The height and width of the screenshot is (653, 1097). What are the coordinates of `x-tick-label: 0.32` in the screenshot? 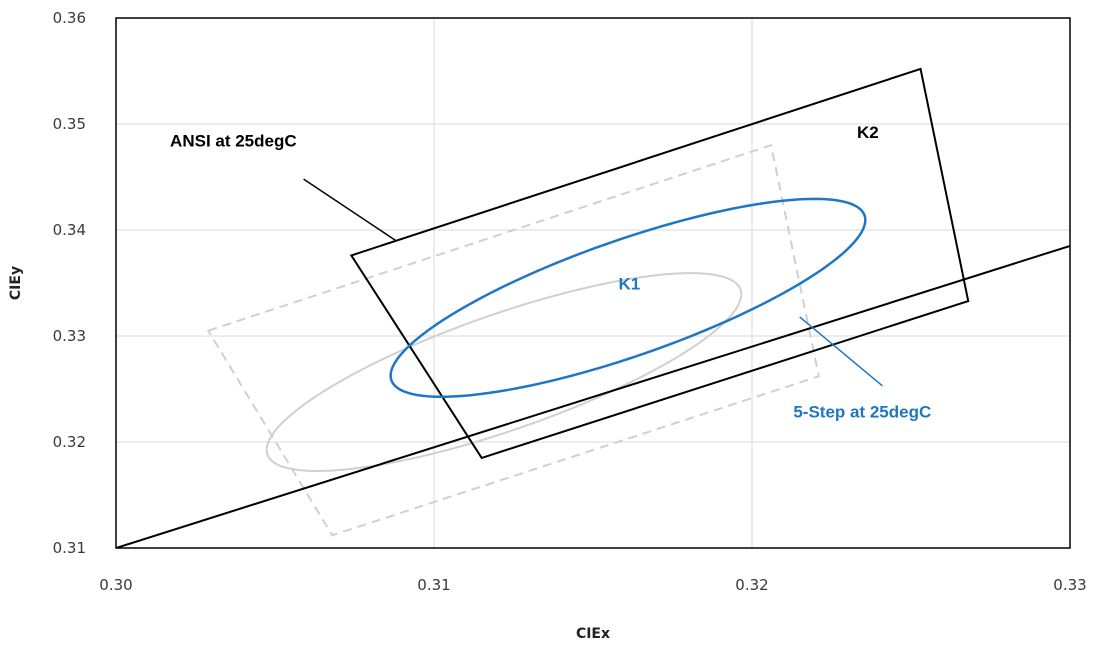 It's located at (751, 585).